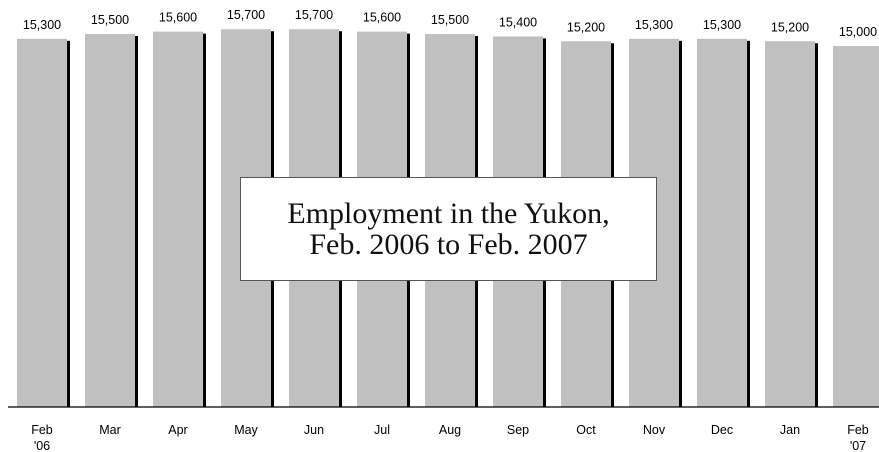 Image resolution: width=879 pixels, height=452 pixels. What do you see at coordinates (246, 430) in the screenshot?
I see `x-tick-label: May` at bounding box center [246, 430].